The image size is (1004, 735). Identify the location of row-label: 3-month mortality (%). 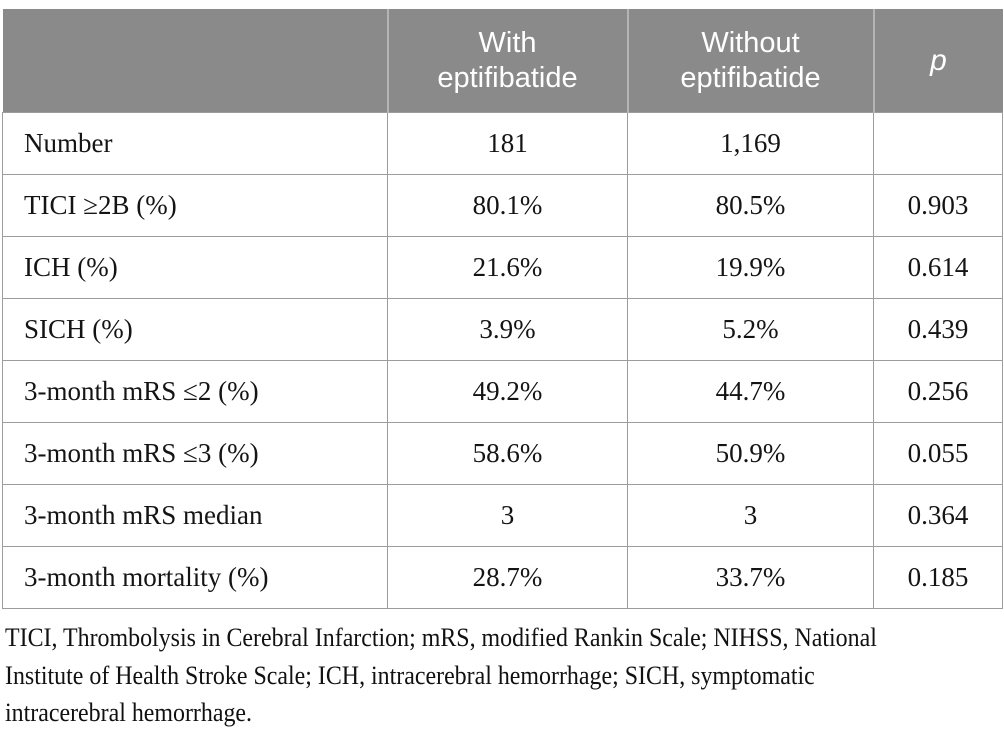
(195, 577).